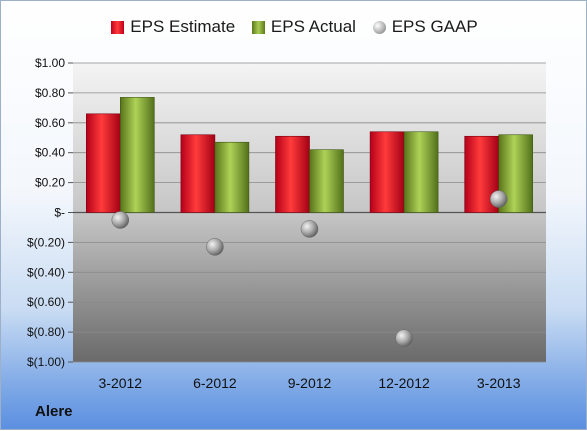 This screenshot has height=431, width=587. I want to click on y-tick-label: $(0.20), so click(46, 242).